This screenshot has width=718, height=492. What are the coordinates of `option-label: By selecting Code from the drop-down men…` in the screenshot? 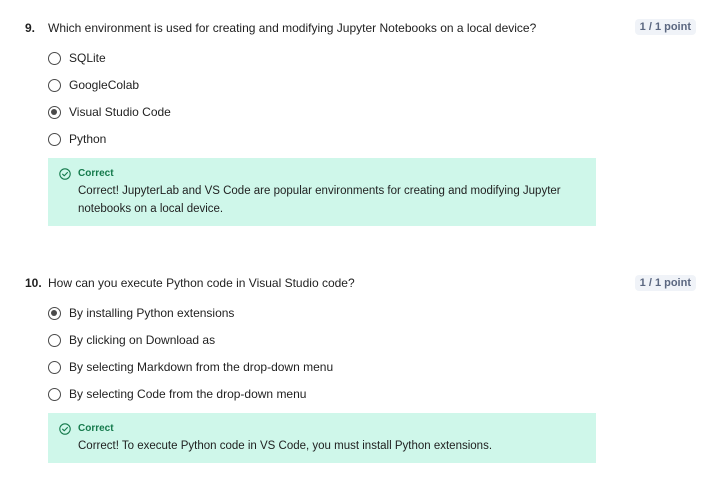 It's located at (188, 394).